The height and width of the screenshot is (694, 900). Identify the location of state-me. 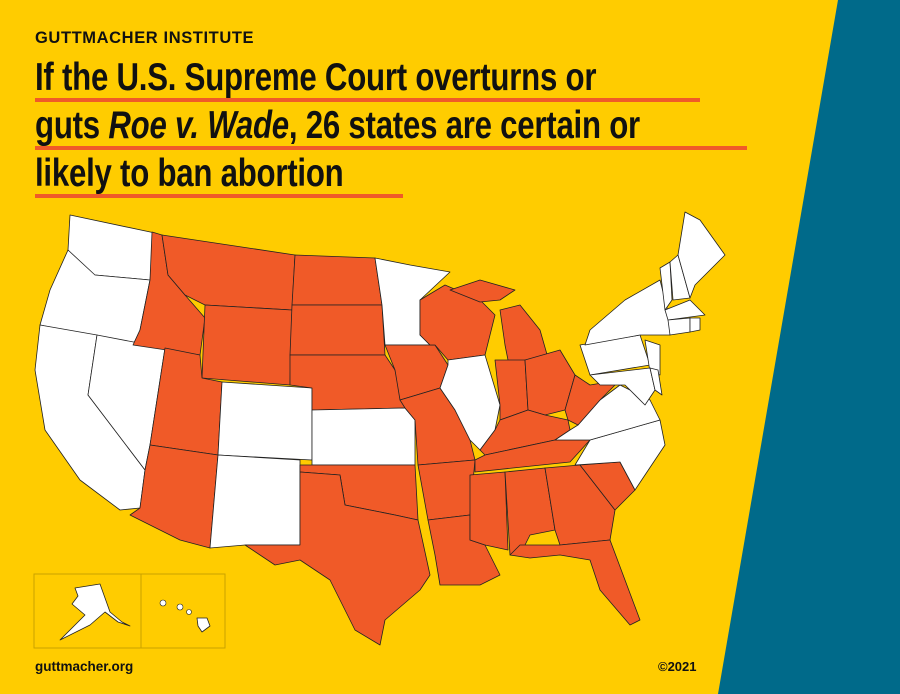
(701, 255).